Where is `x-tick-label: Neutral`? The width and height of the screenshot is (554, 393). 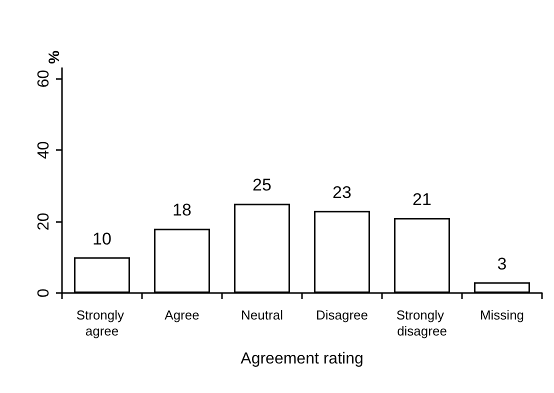
x-tick-label: Neutral is located at coordinates (262, 315).